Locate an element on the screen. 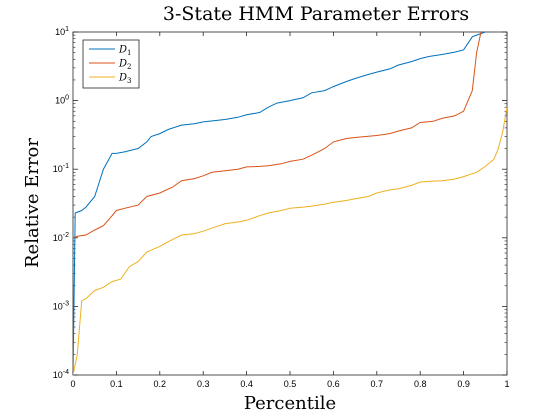 The image size is (560, 420). y-axis-label: Relative Error is located at coordinates (32, 203).